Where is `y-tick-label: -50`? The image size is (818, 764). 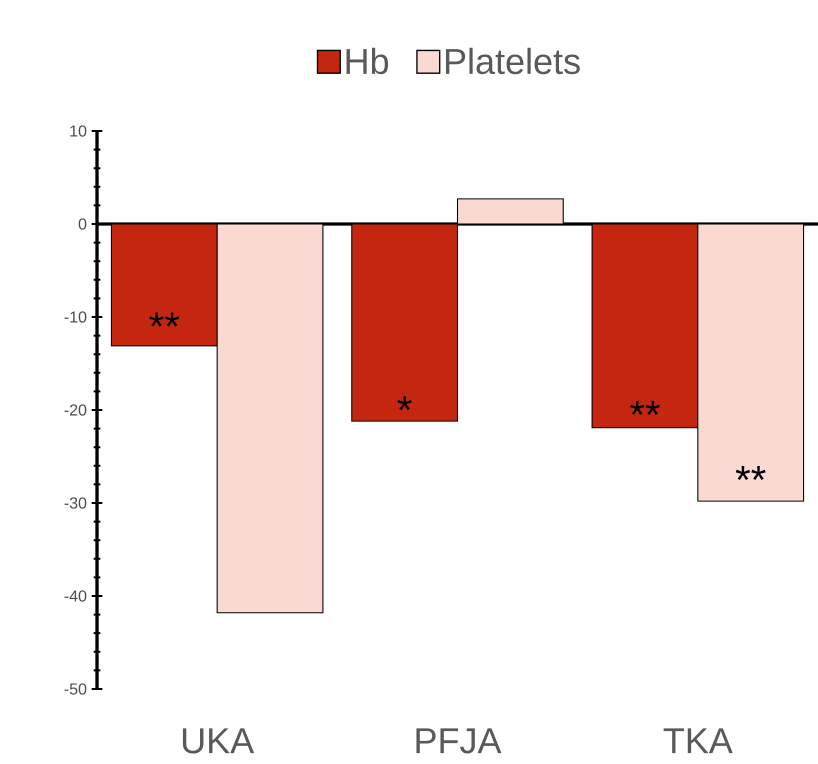
y-tick-label: -50 is located at coordinates (75, 689).